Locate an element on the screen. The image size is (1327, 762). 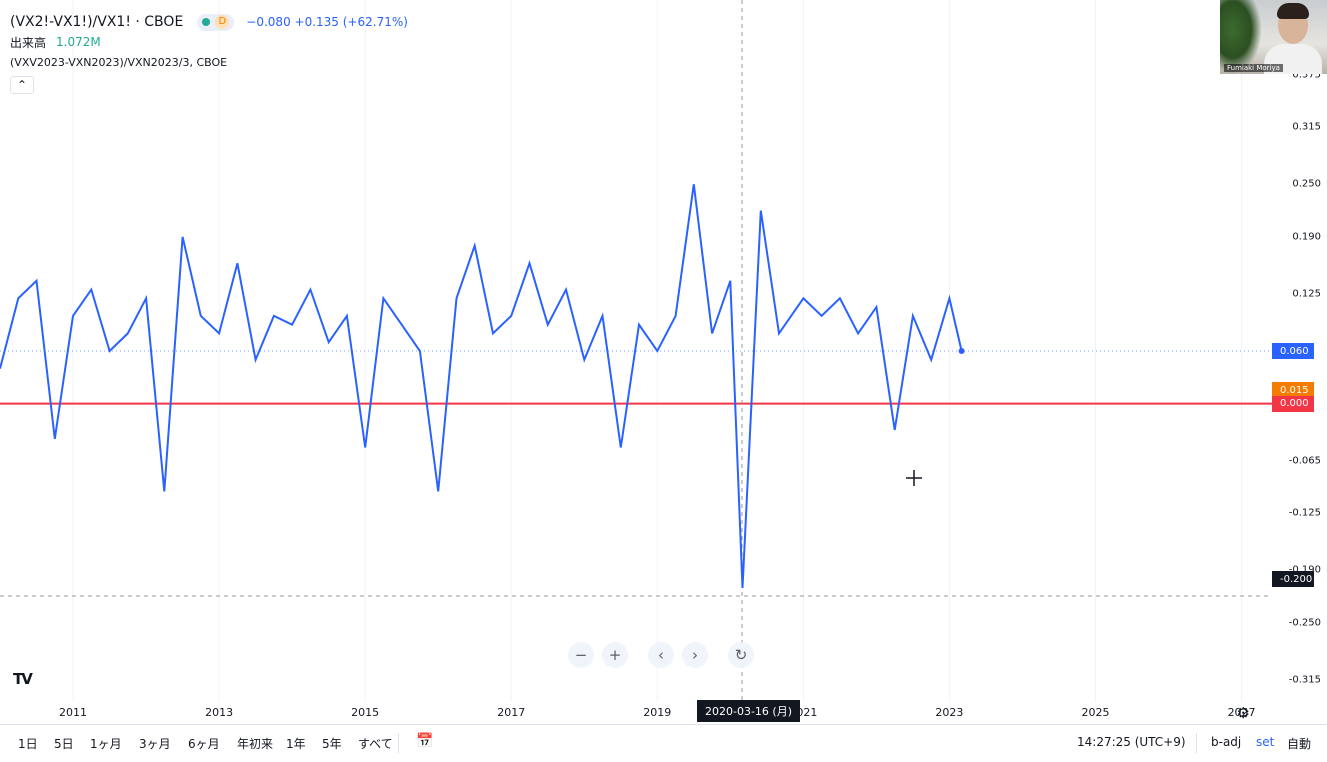
webcam-overlay: Fumiaki Moriya is located at coordinates (1273, 37).